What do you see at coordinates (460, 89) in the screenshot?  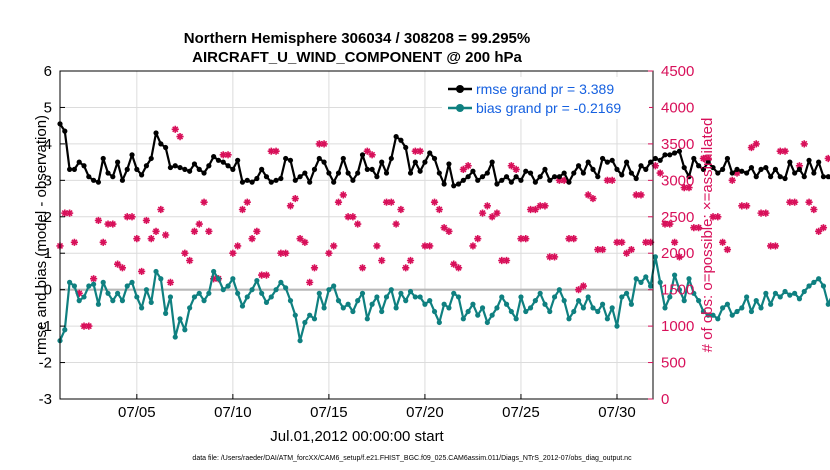 I see `legend-rmse-marker` at bounding box center [460, 89].